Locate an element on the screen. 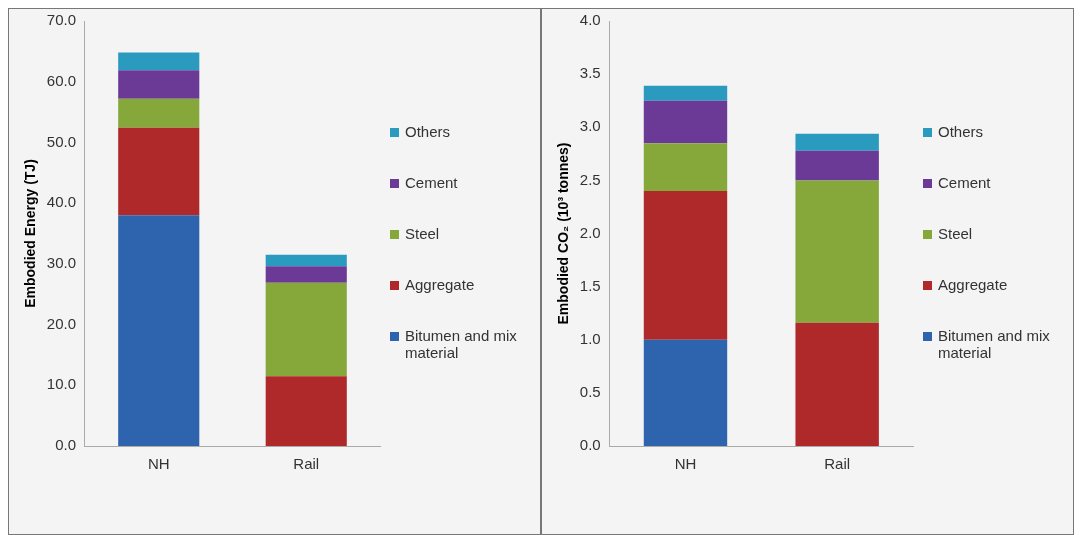 The height and width of the screenshot is (535, 1081). y-tick-label: 70.0 is located at coordinates (61, 20).